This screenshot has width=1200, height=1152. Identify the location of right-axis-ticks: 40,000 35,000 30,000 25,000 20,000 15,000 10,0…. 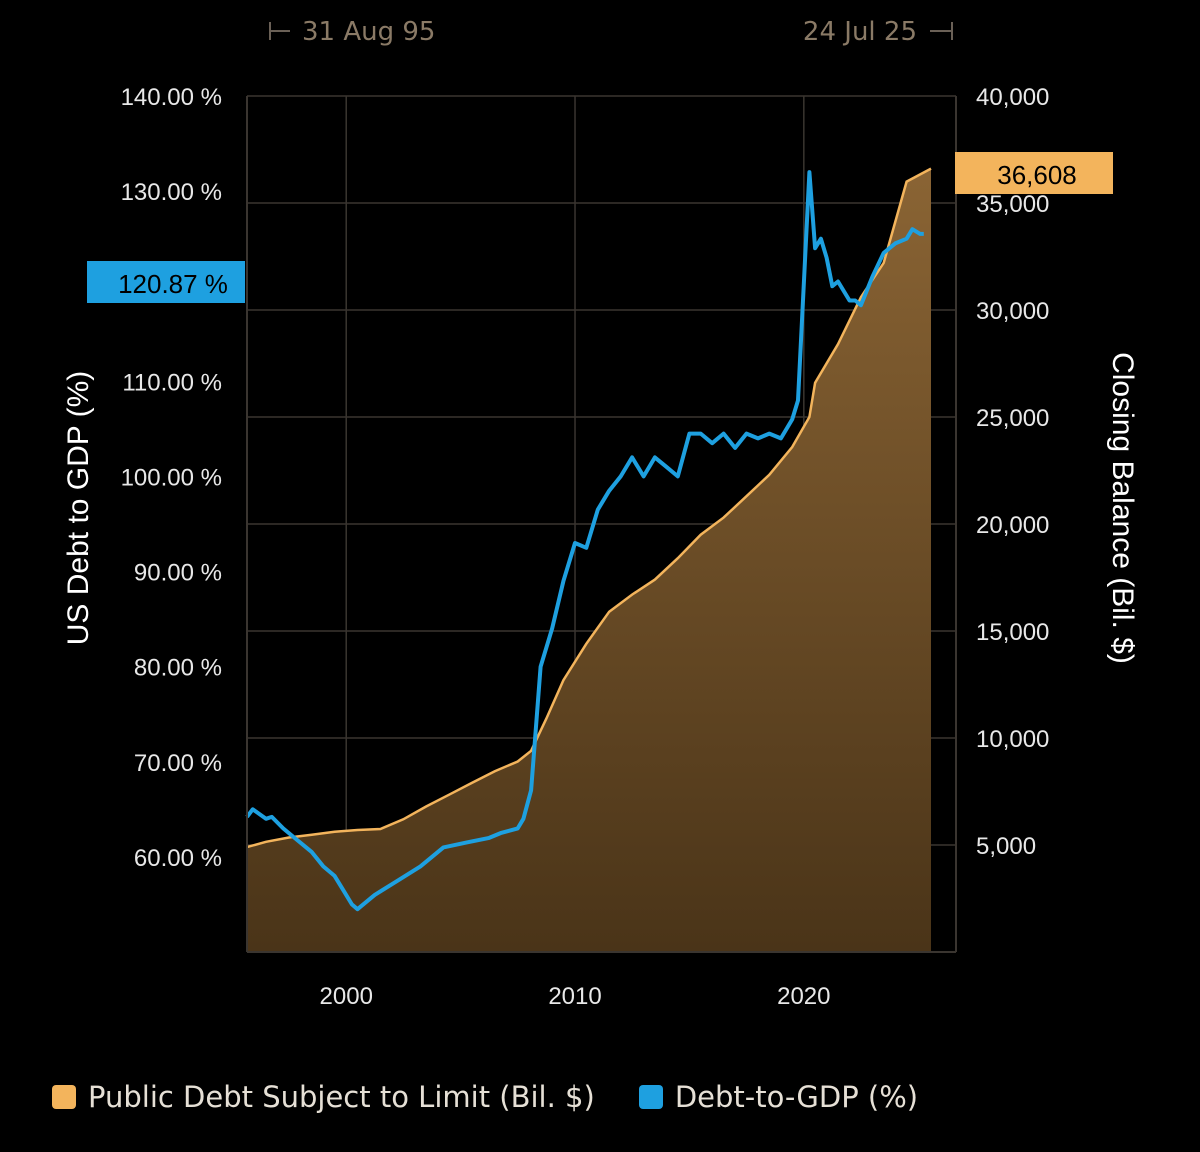
(1012, 472).